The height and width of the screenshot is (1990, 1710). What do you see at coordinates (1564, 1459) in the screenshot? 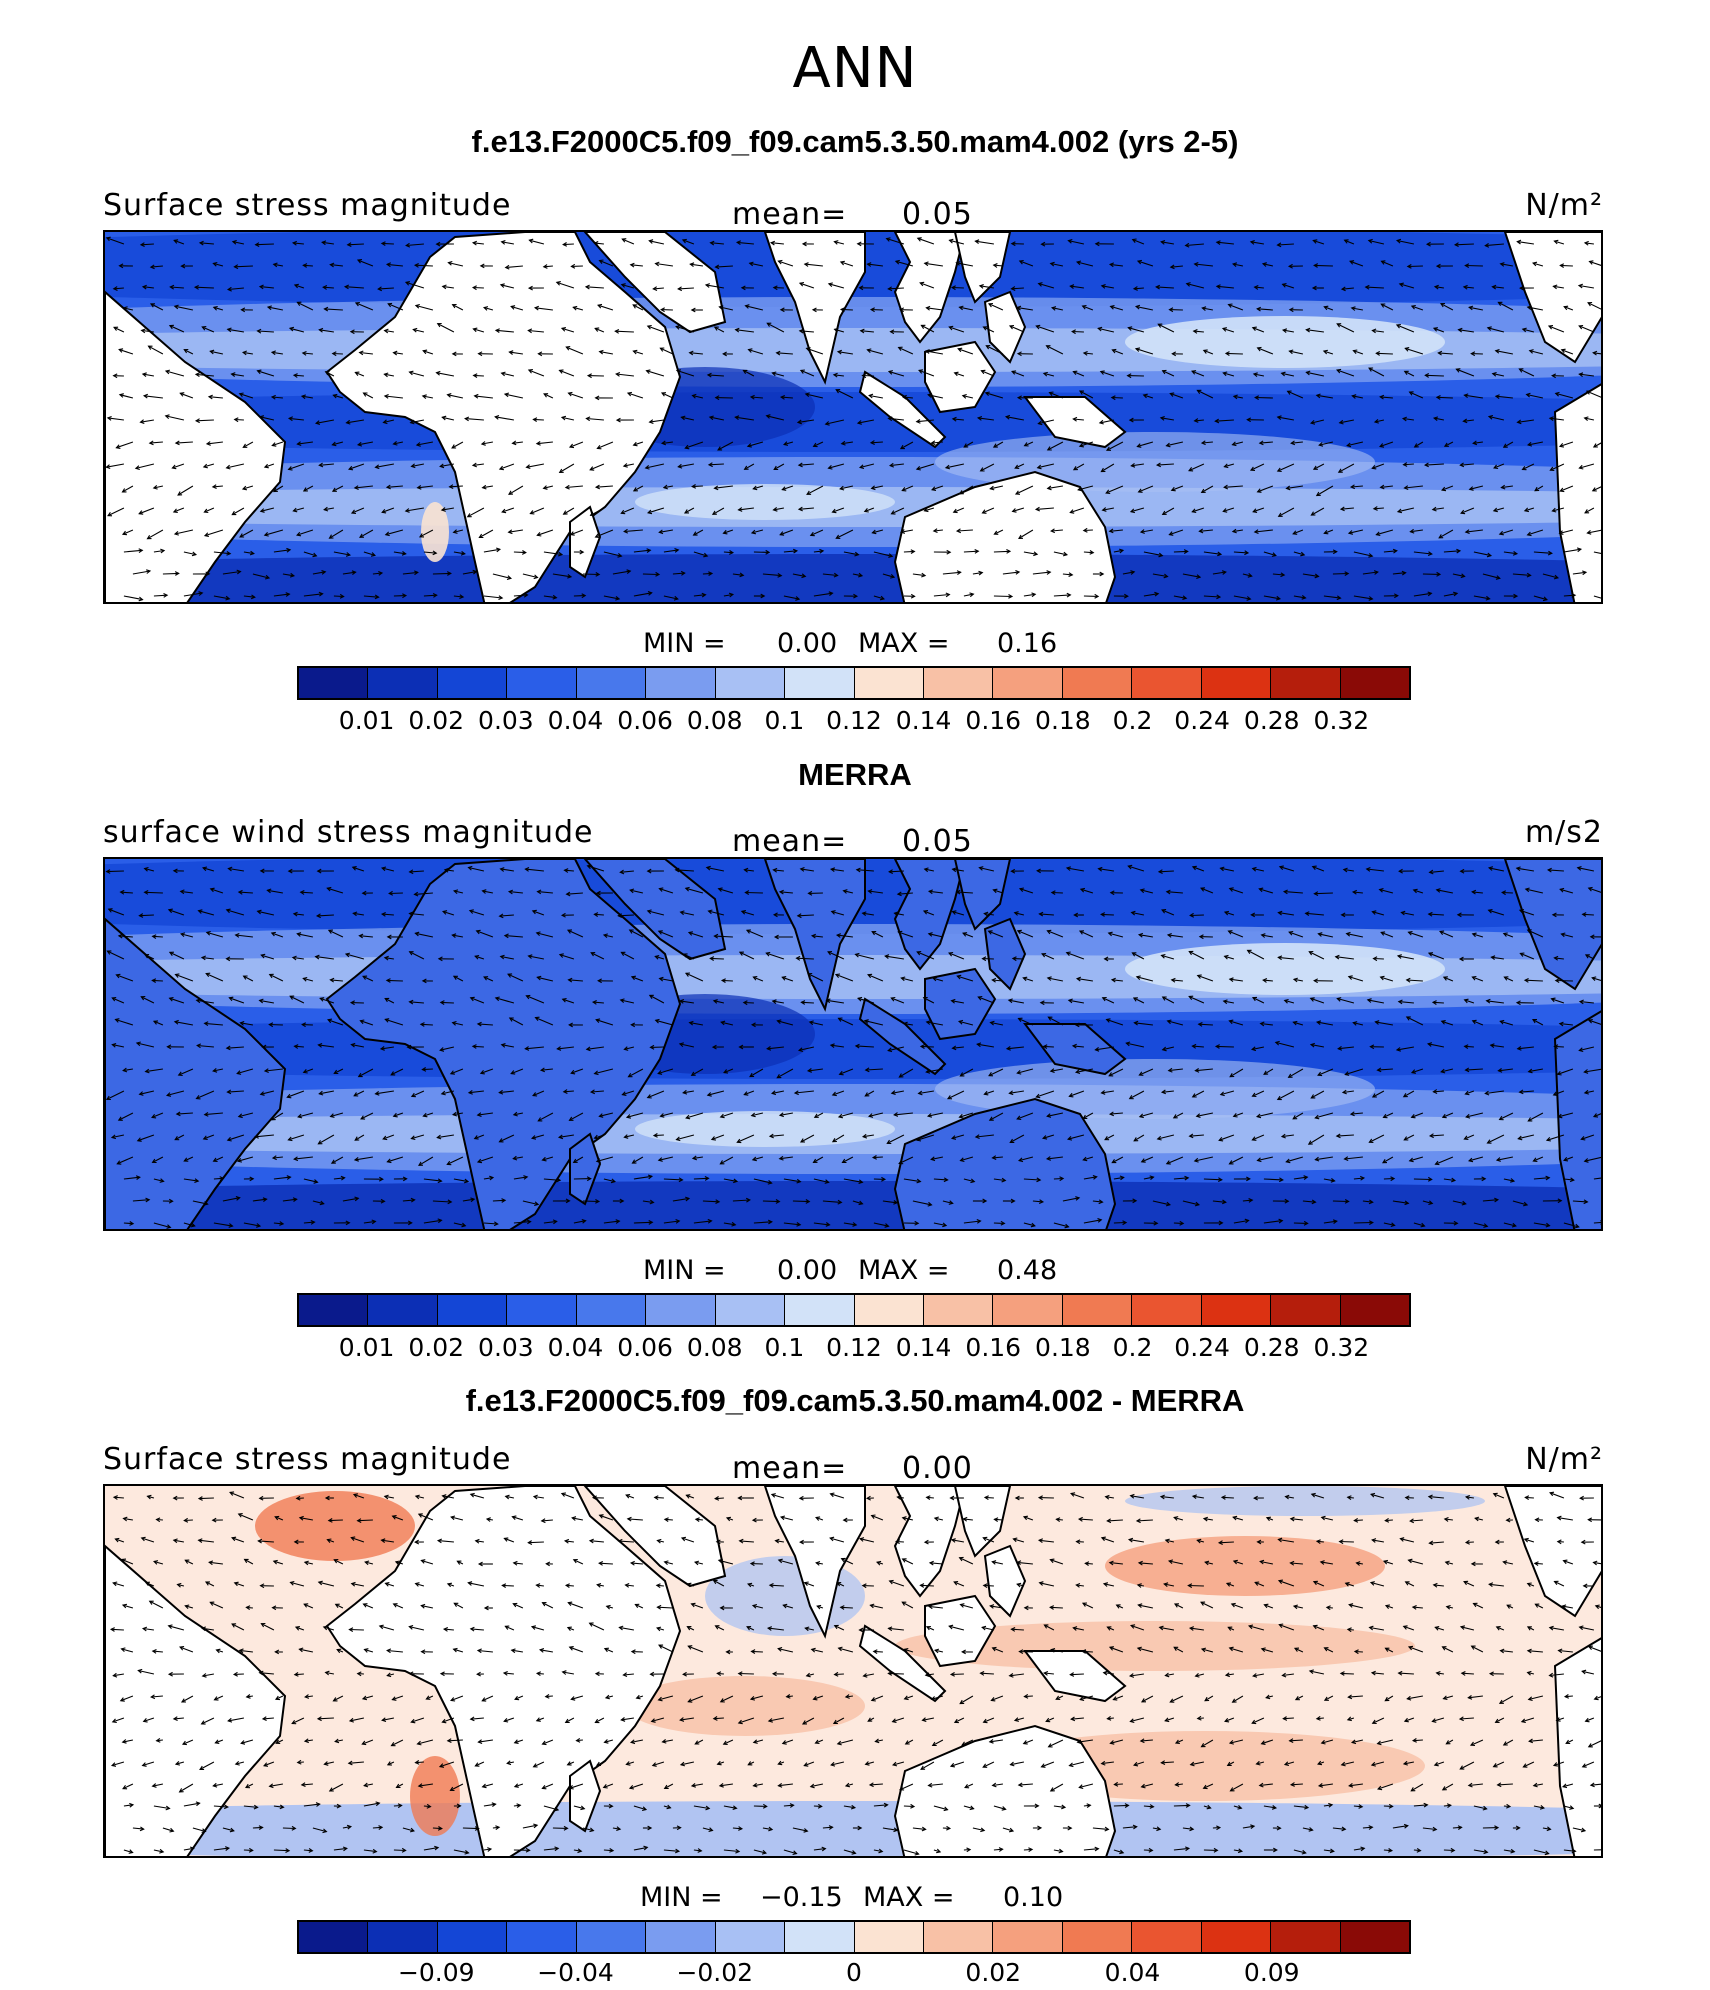
I see `panel-3-units: N/m²` at bounding box center [1564, 1459].